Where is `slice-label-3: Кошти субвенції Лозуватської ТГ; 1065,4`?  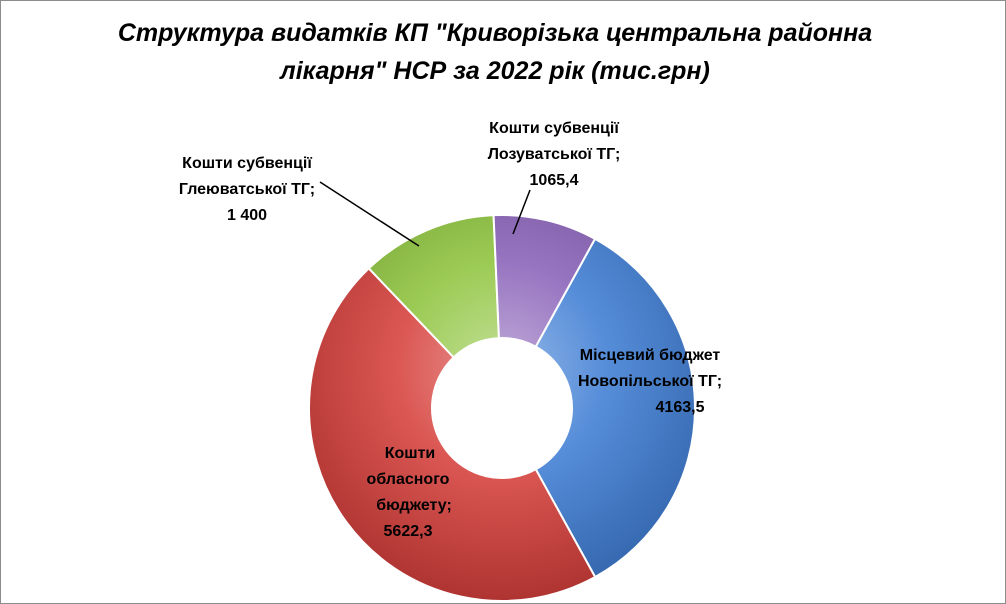
slice-label-3: Кошти субвенції Лозуватської ТГ; 1065,4 is located at coordinates (554, 154).